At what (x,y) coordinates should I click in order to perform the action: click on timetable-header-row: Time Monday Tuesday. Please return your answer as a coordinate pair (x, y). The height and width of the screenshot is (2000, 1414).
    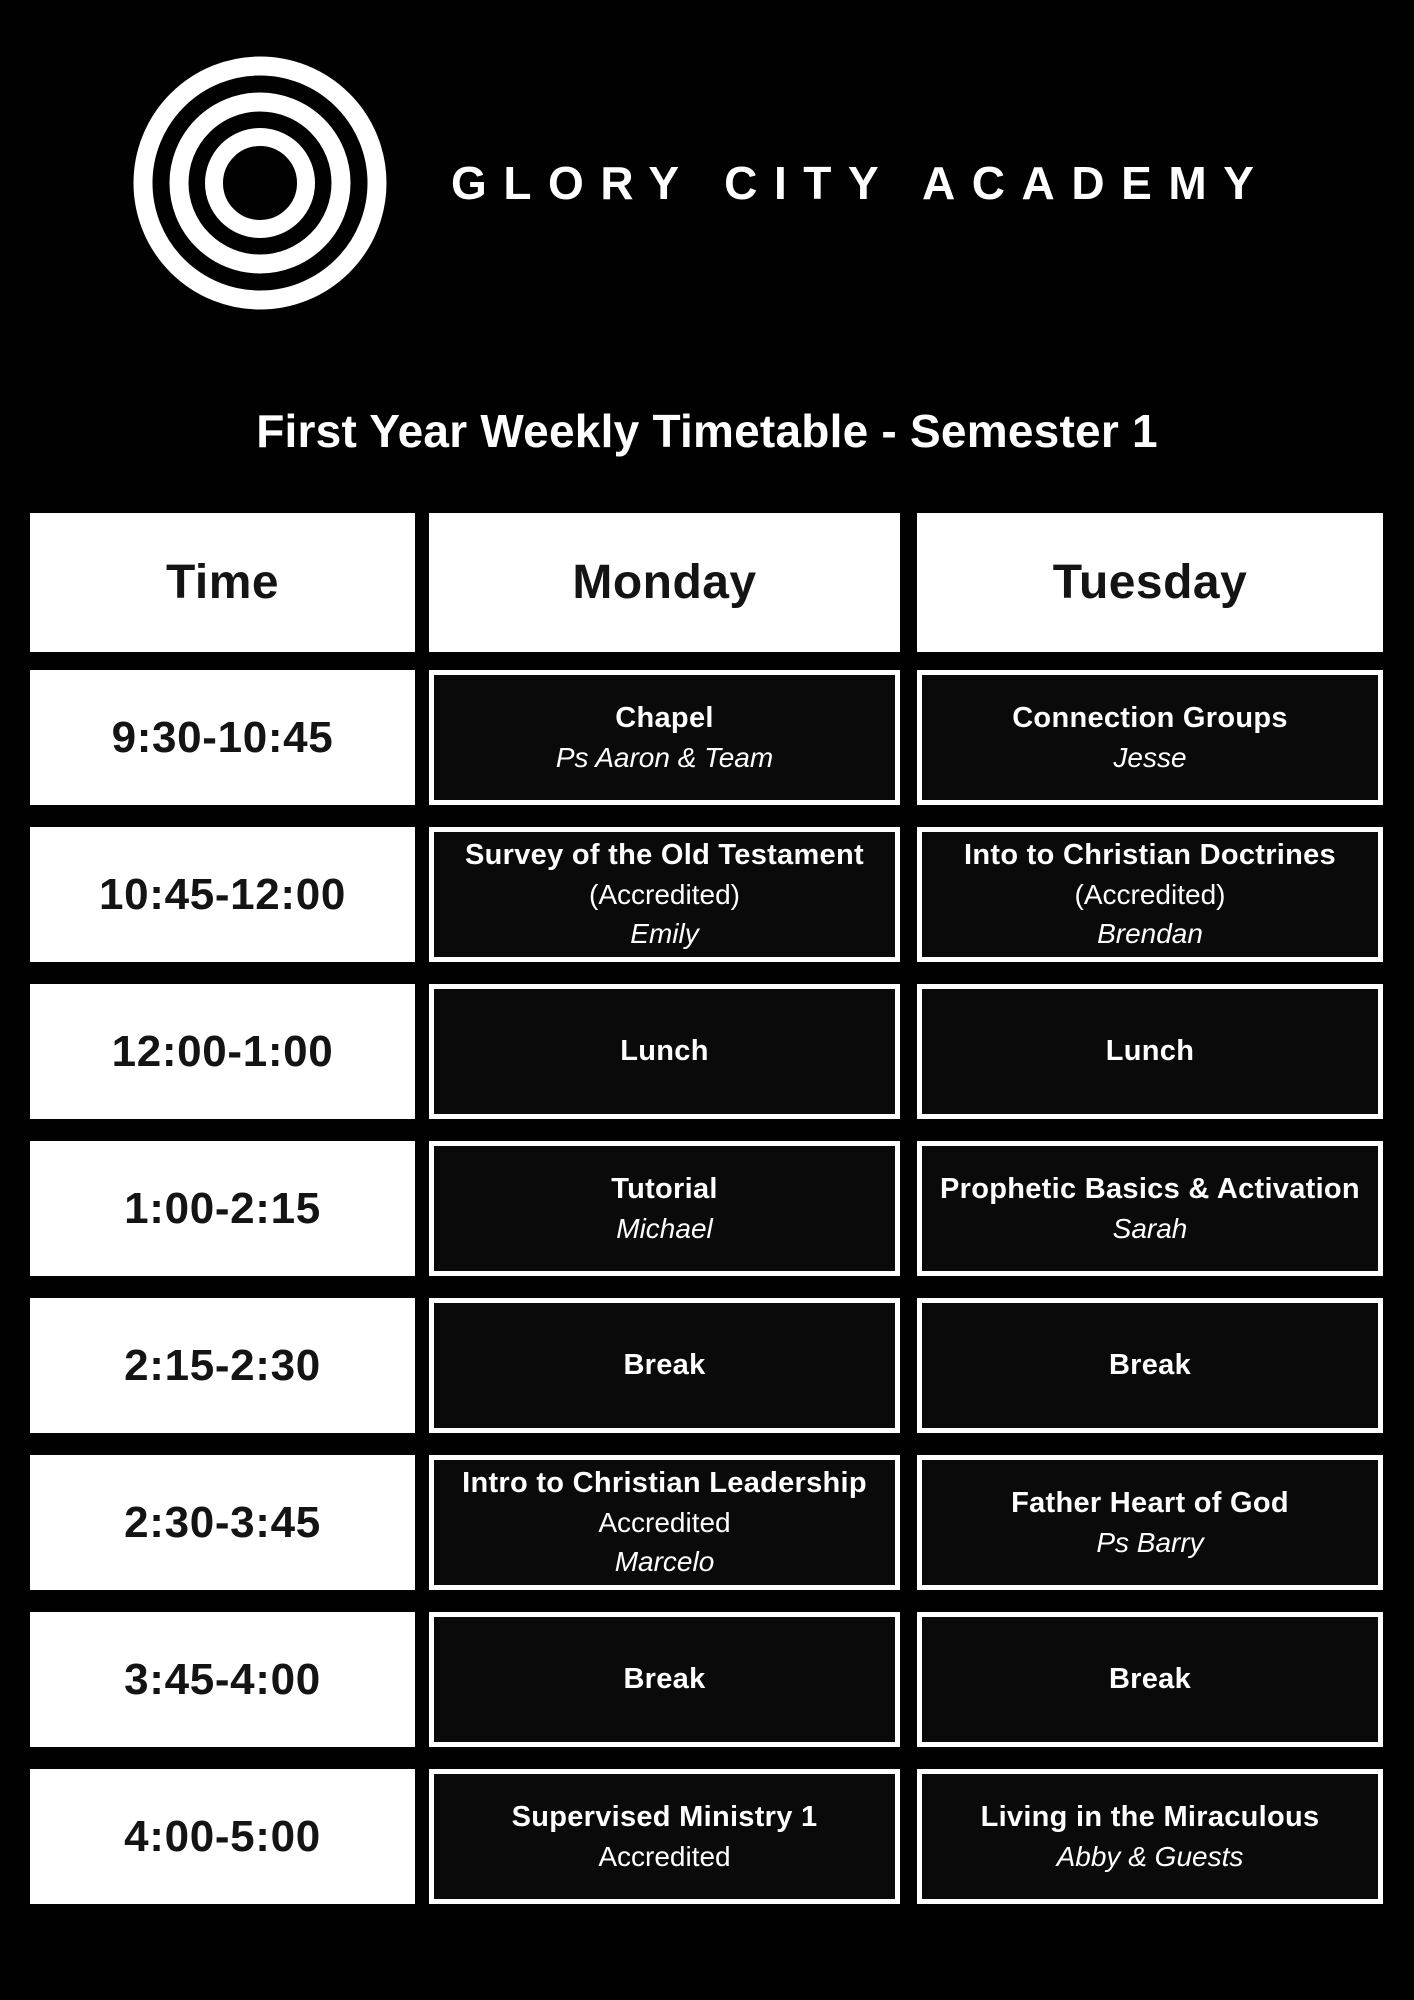
    Looking at the image, I should click on (706, 582).